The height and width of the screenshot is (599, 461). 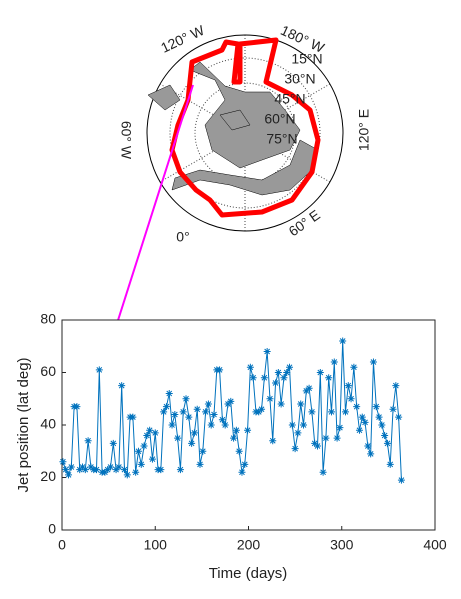 What do you see at coordinates (299, 79) in the screenshot?
I see `latitude-label: 30°N` at bounding box center [299, 79].